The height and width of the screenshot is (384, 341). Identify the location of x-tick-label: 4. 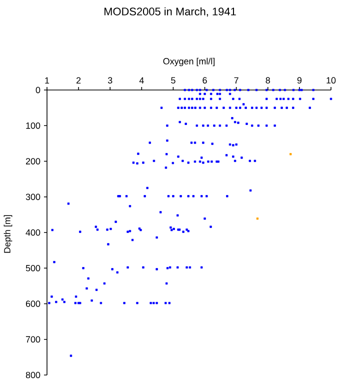
(141, 80).